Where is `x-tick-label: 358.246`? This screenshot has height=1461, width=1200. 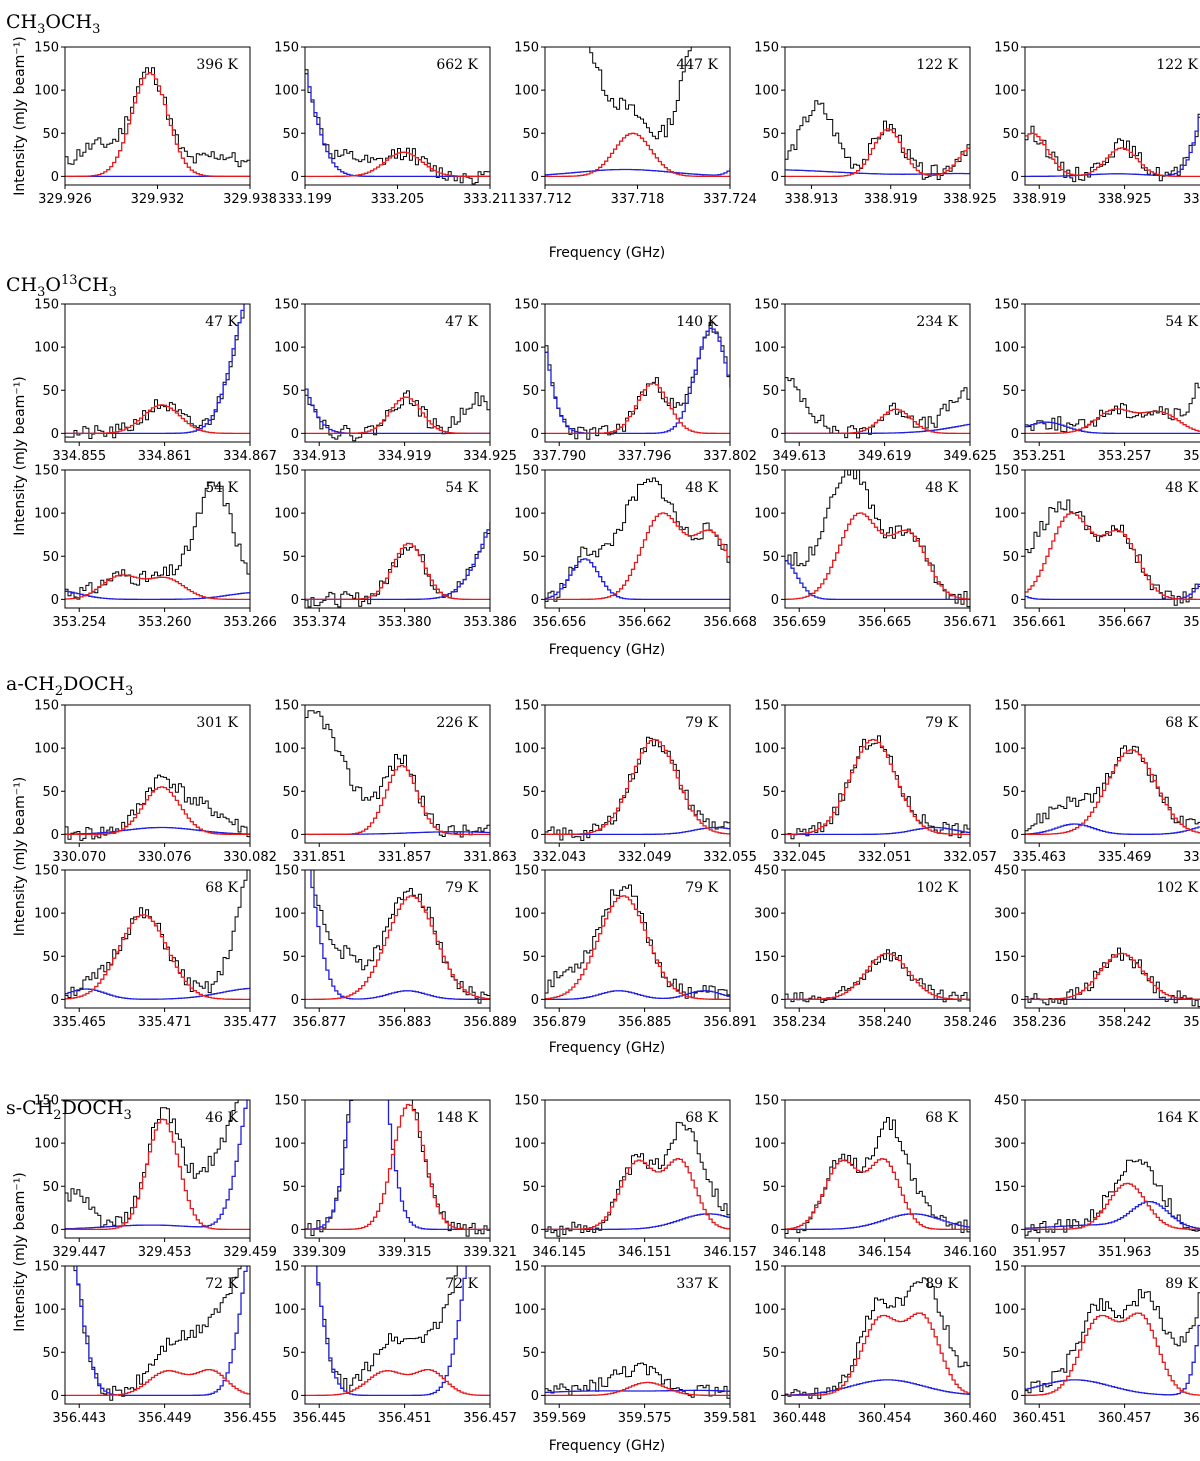
x-tick-label: 358.246 is located at coordinates (970, 1022).